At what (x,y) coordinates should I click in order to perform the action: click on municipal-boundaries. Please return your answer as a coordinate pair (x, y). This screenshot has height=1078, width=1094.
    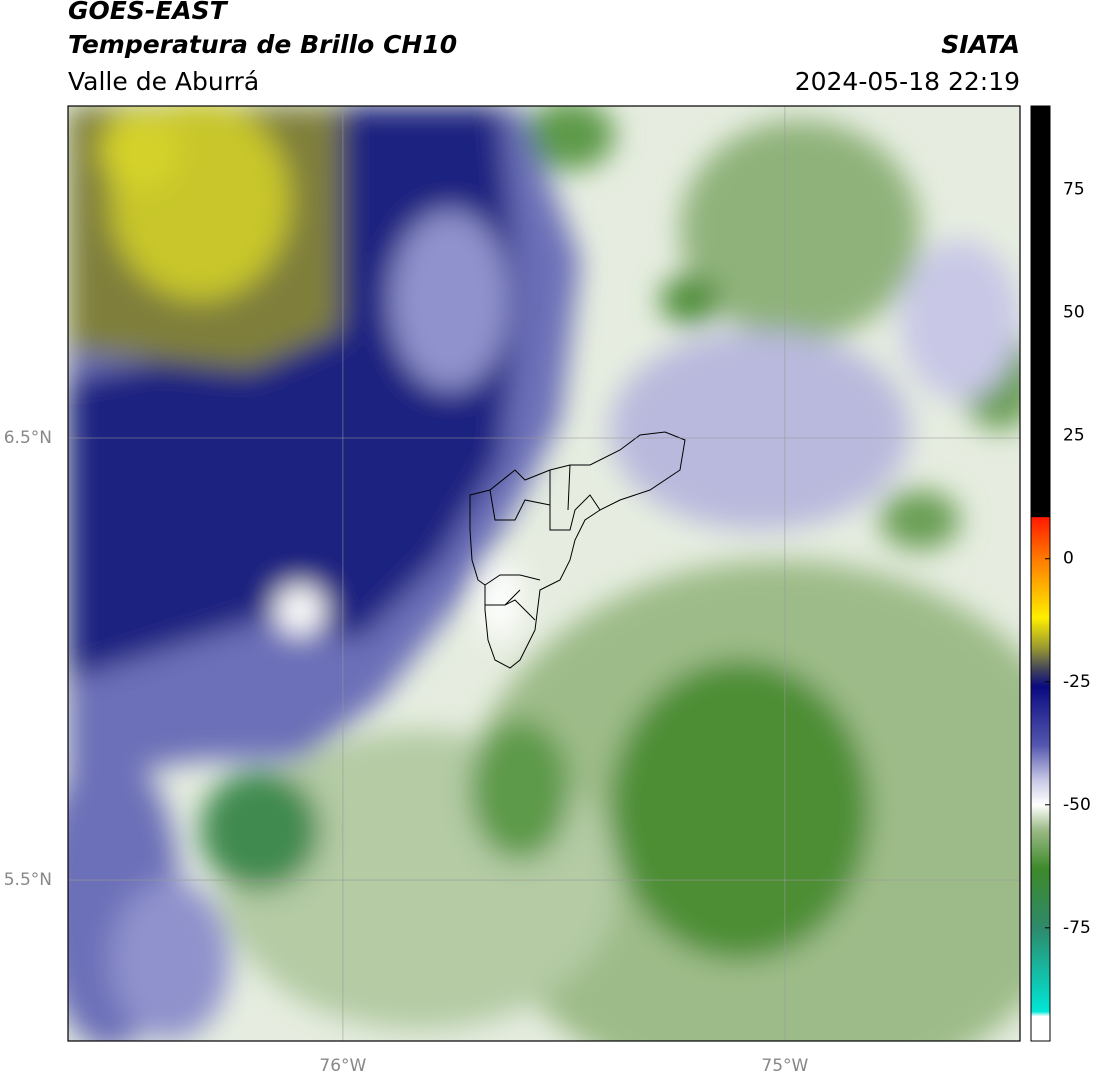
    Looking at the image, I should click on (577, 550).